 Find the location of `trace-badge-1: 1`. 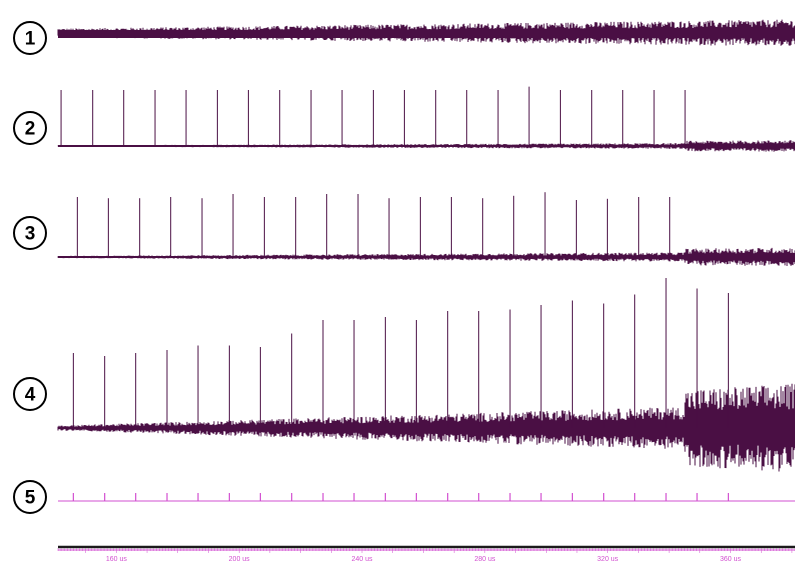

trace-badge-1: 1 is located at coordinates (30, 38).